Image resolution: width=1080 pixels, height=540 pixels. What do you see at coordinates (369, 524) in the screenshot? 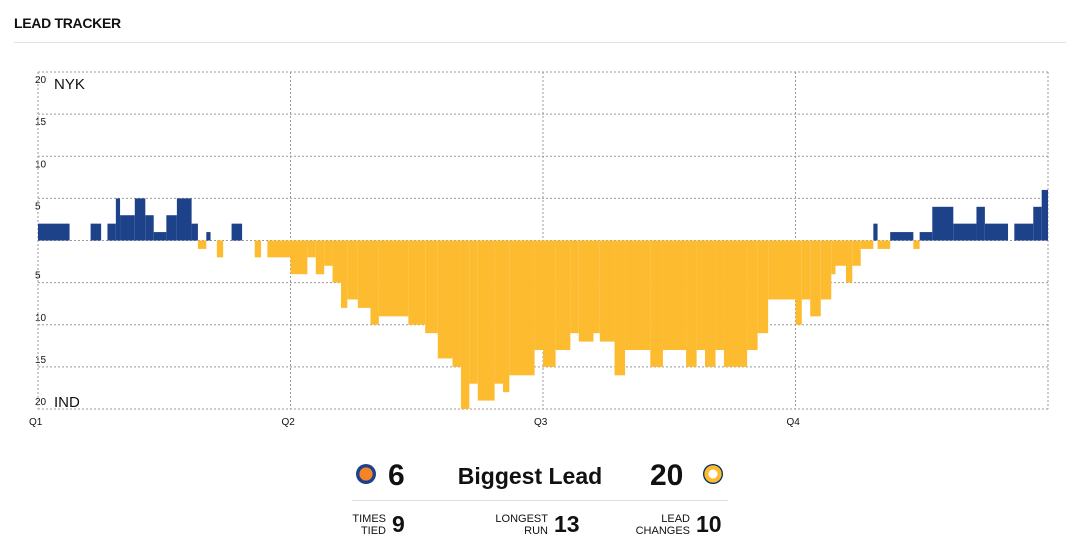
I see `stat-label: TIMES TIED` at bounding box center [369, 524].